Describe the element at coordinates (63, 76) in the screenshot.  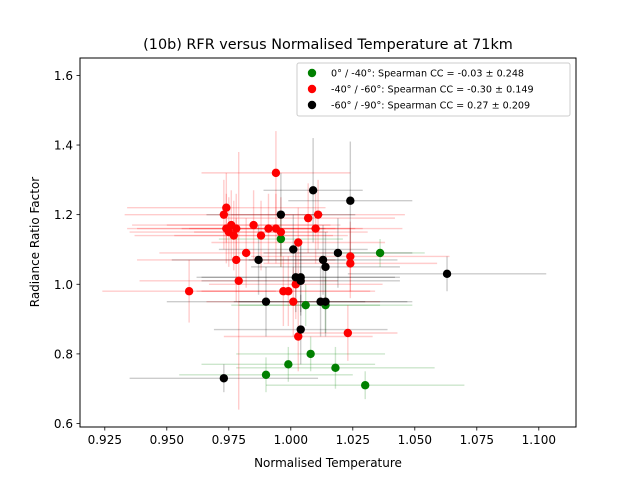
I see `y-tick-label: 1.6` at that location.